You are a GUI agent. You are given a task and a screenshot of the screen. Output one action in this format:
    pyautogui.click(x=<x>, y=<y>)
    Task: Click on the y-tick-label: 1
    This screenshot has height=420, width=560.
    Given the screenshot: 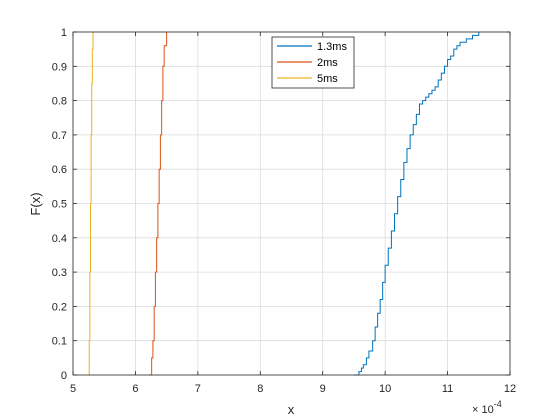 What is the action you would take?
    pyautogui.click(x=64, y=33)
    